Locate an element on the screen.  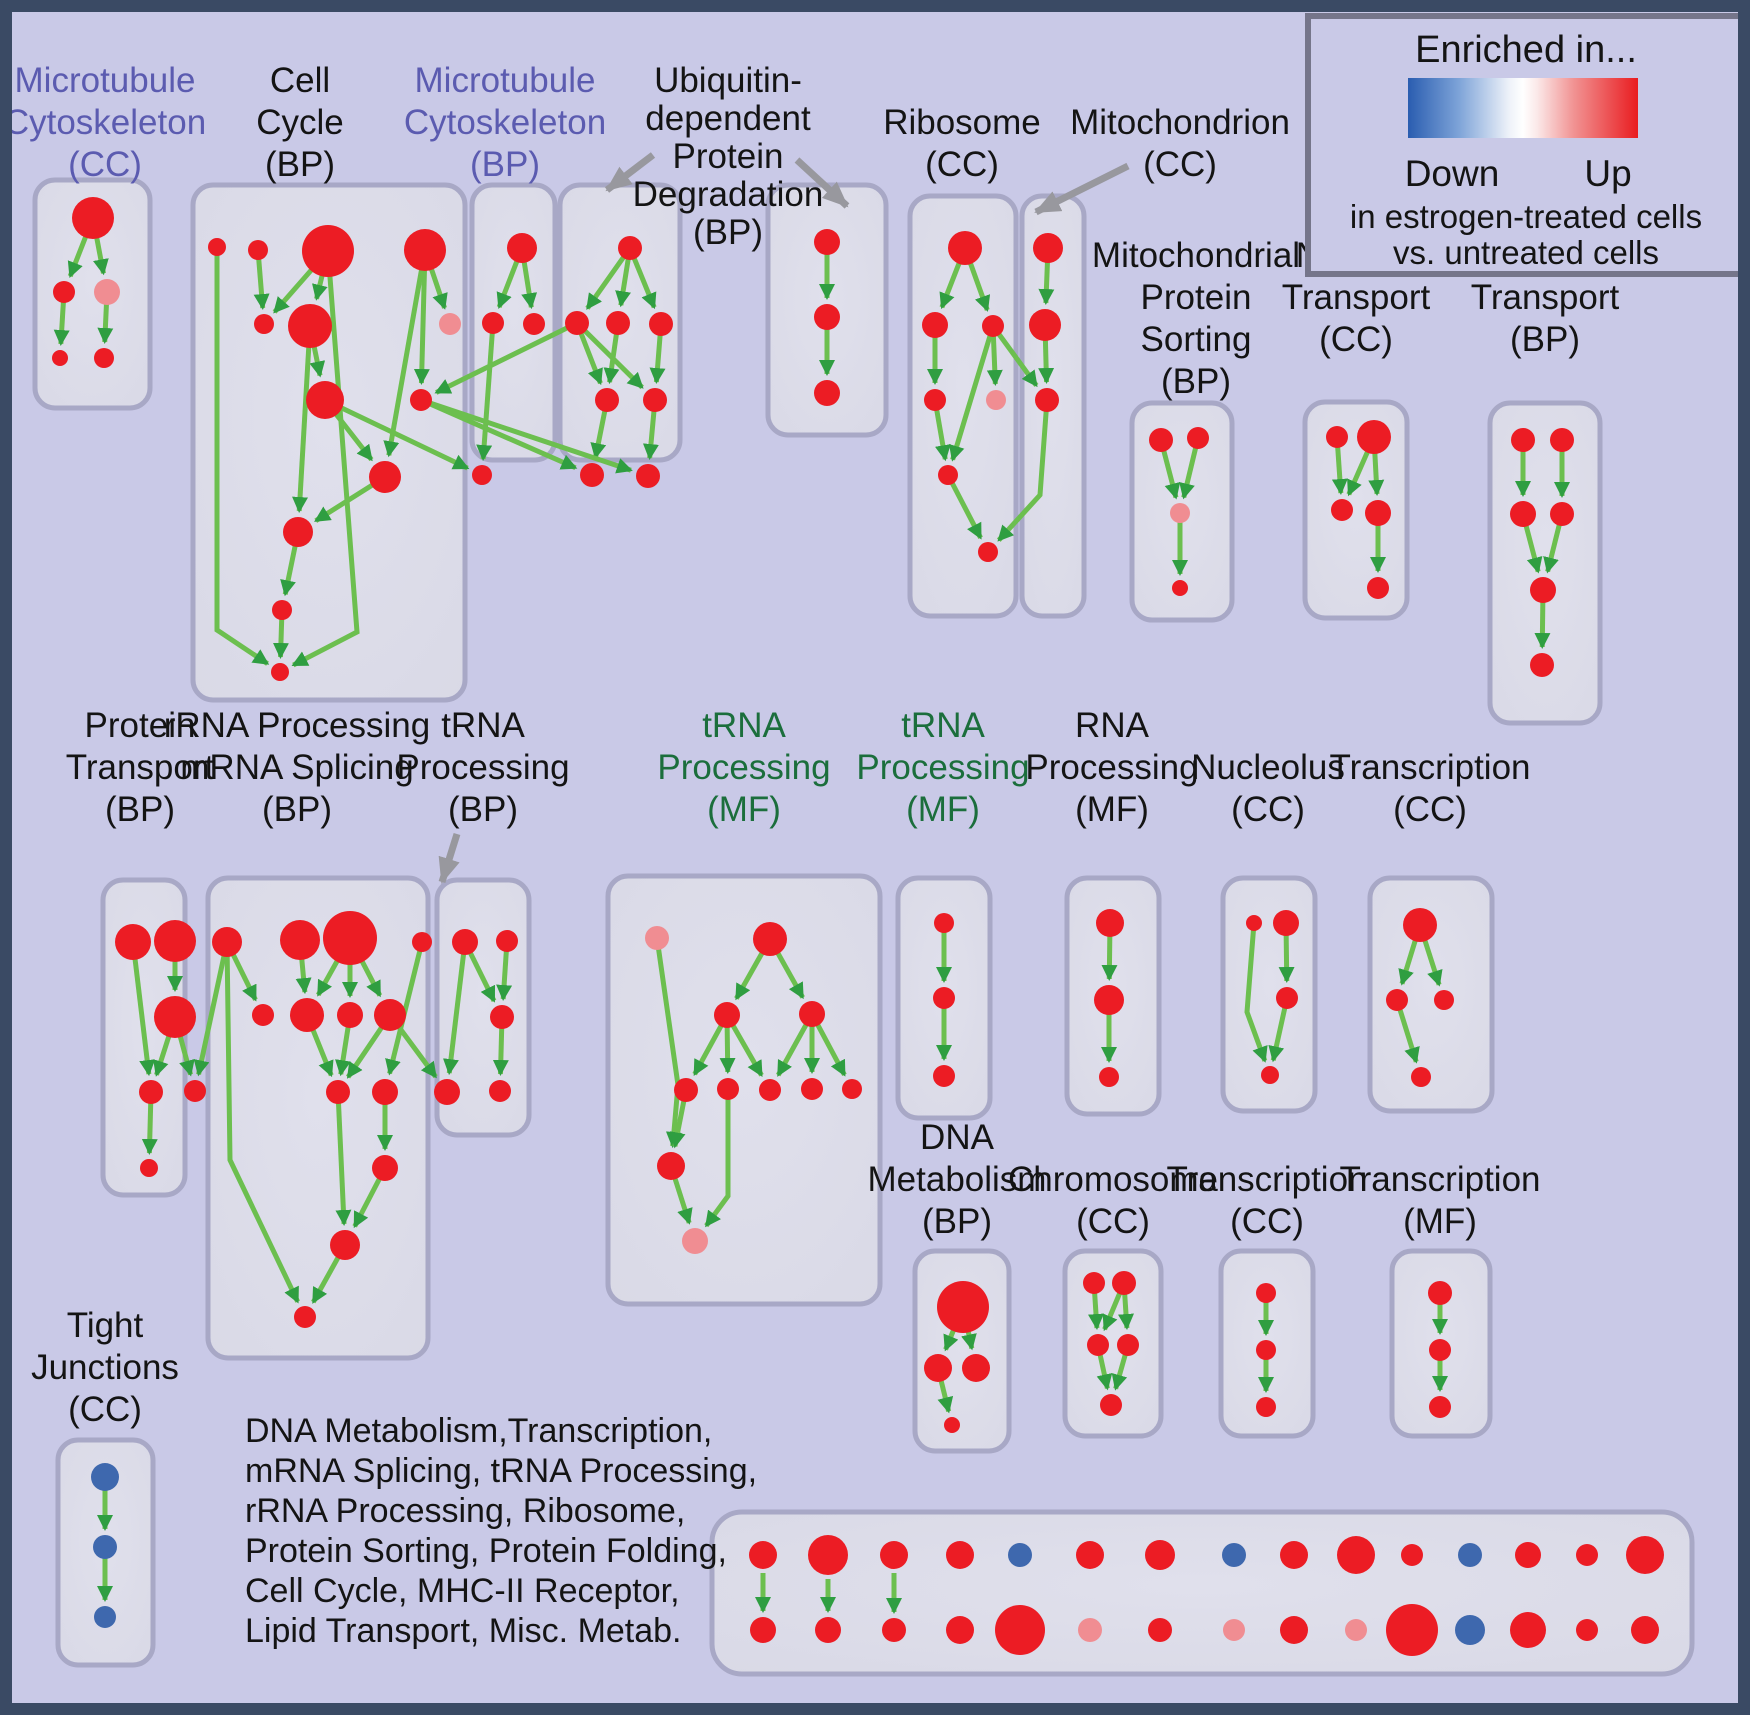
node-trnamf1-F is located at coordinates (695, 1241).